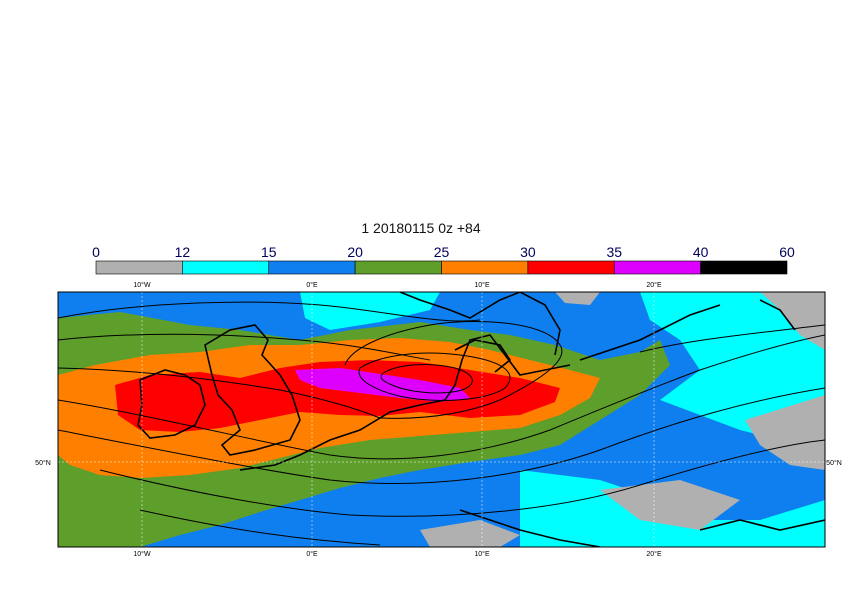 The width and height of the screenshot is (842, 596). What do you see at coordinates (96, 252) in the screenshot?
I see `colorbar-tick-label: 0` at bounding box center [96, 252].